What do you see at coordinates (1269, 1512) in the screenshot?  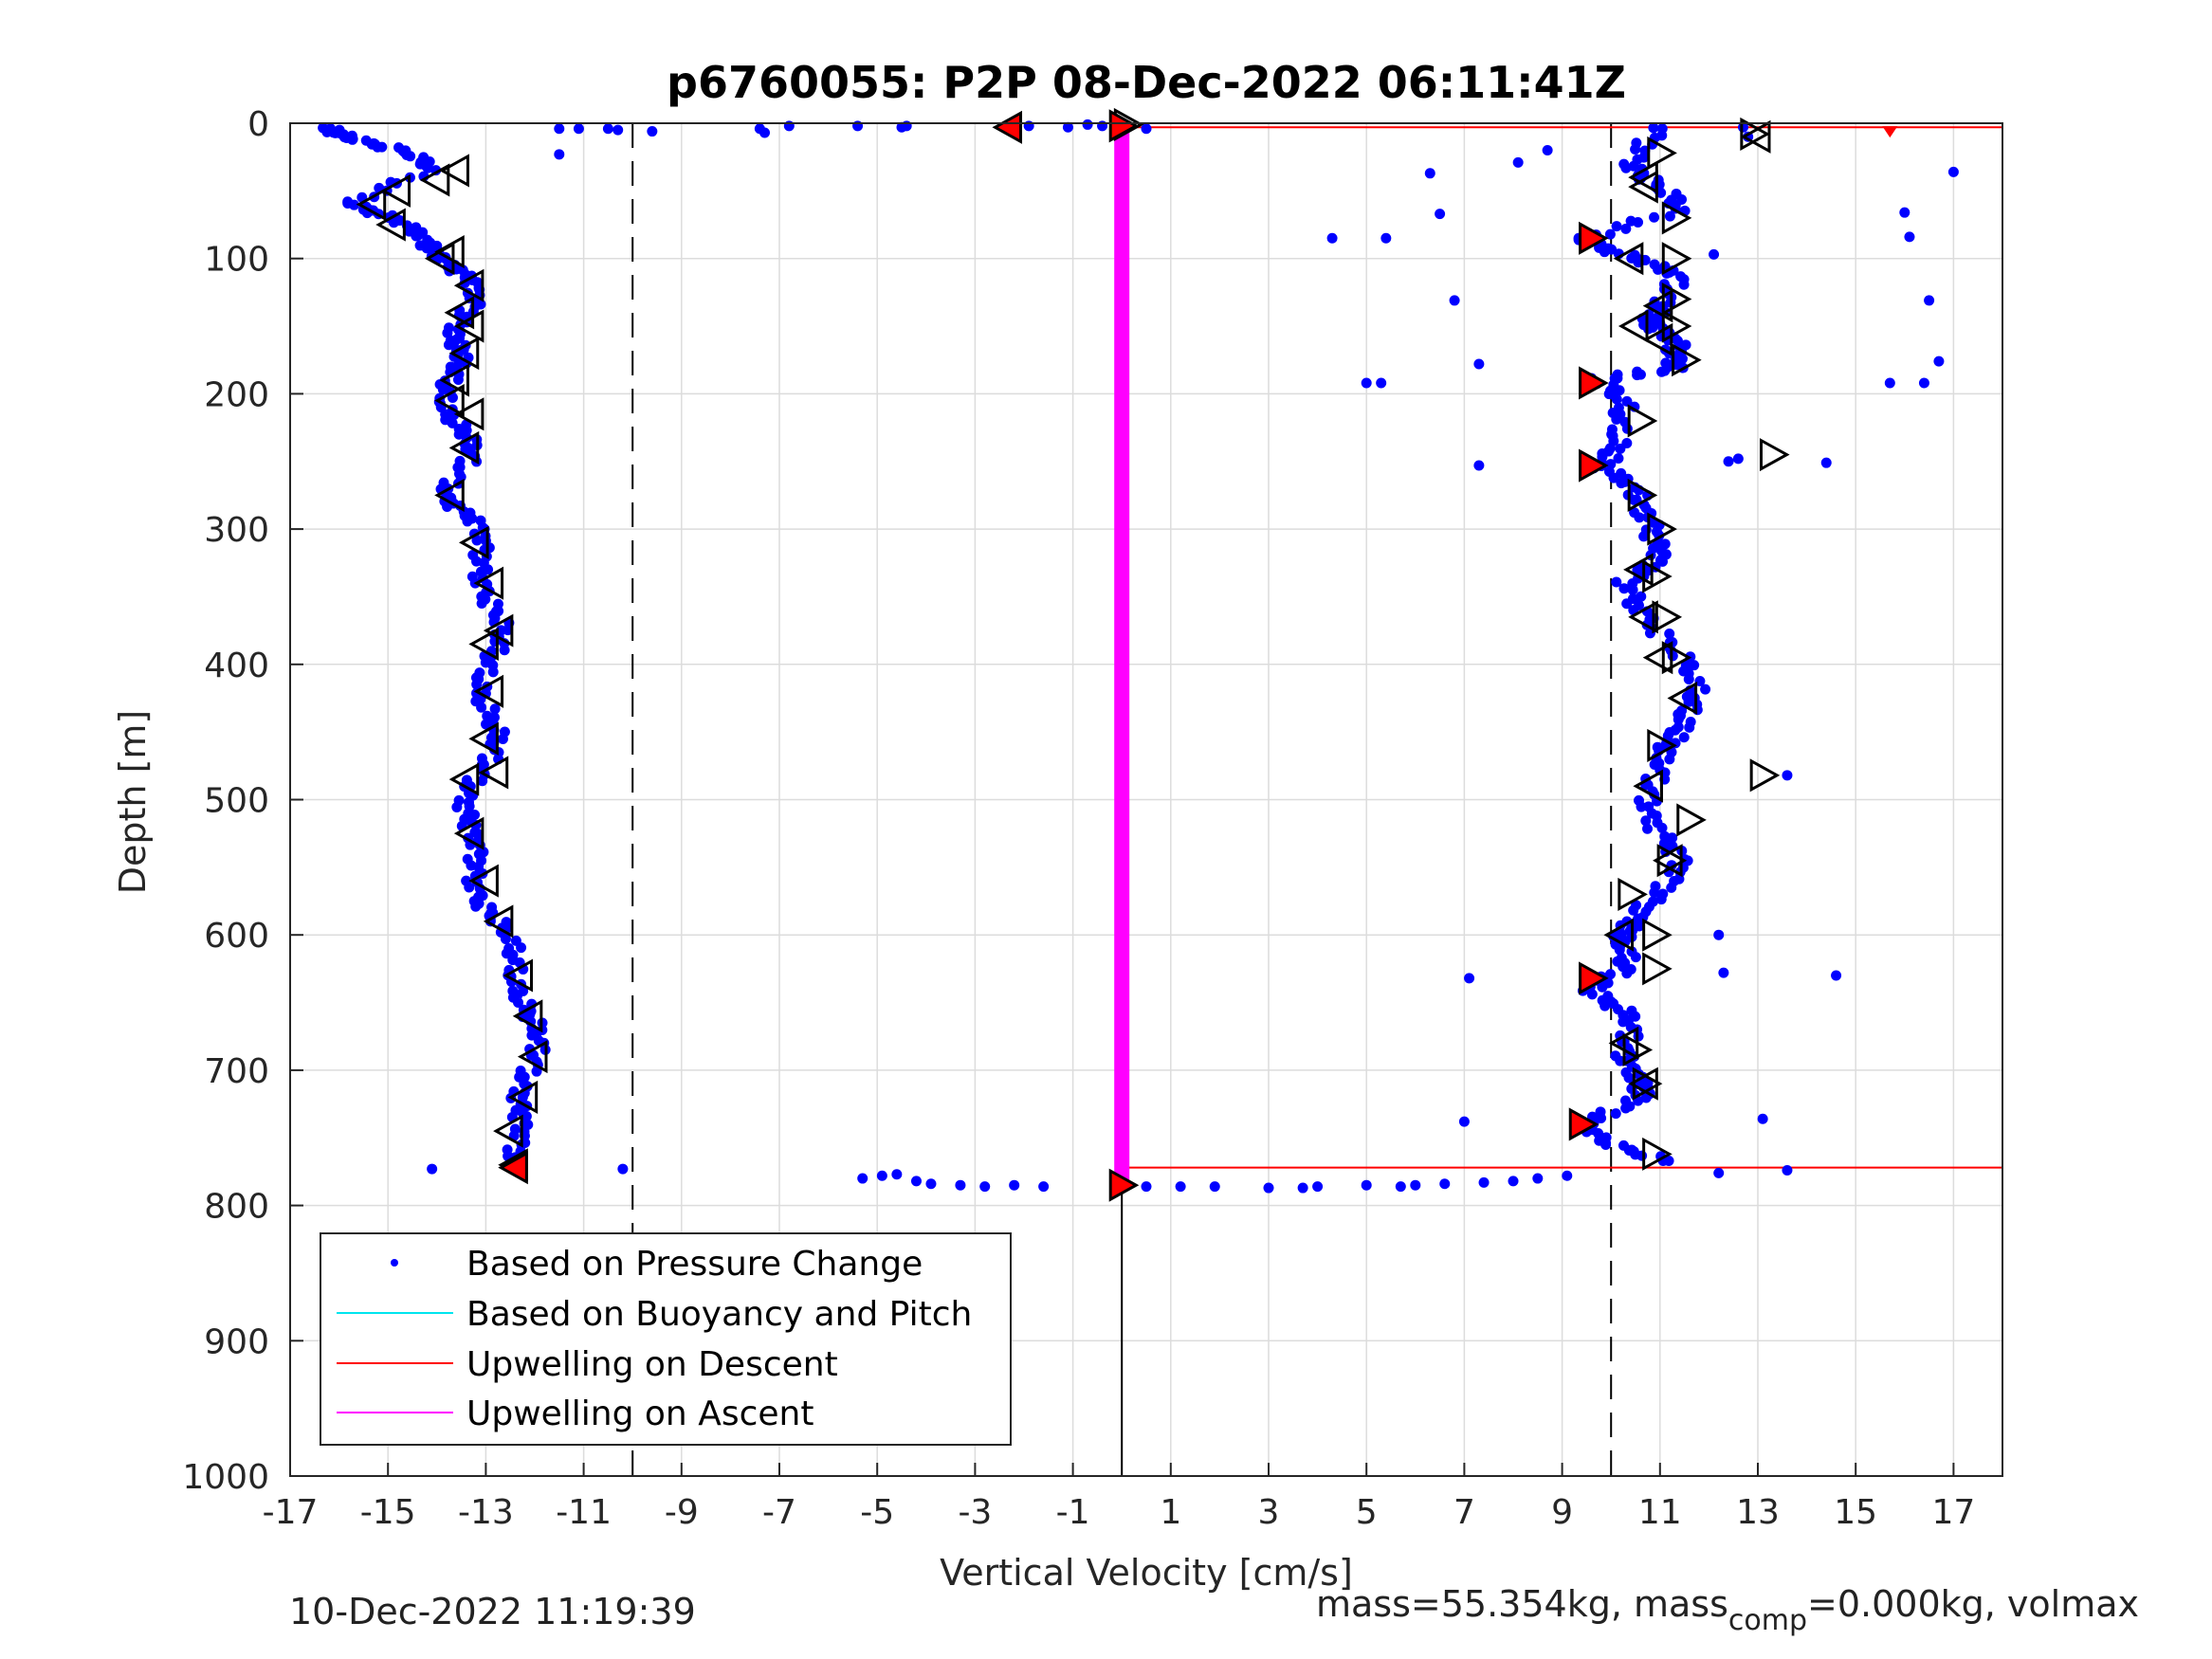 I see `x-tick-label: 3` at bounding box center [1269, 1512].